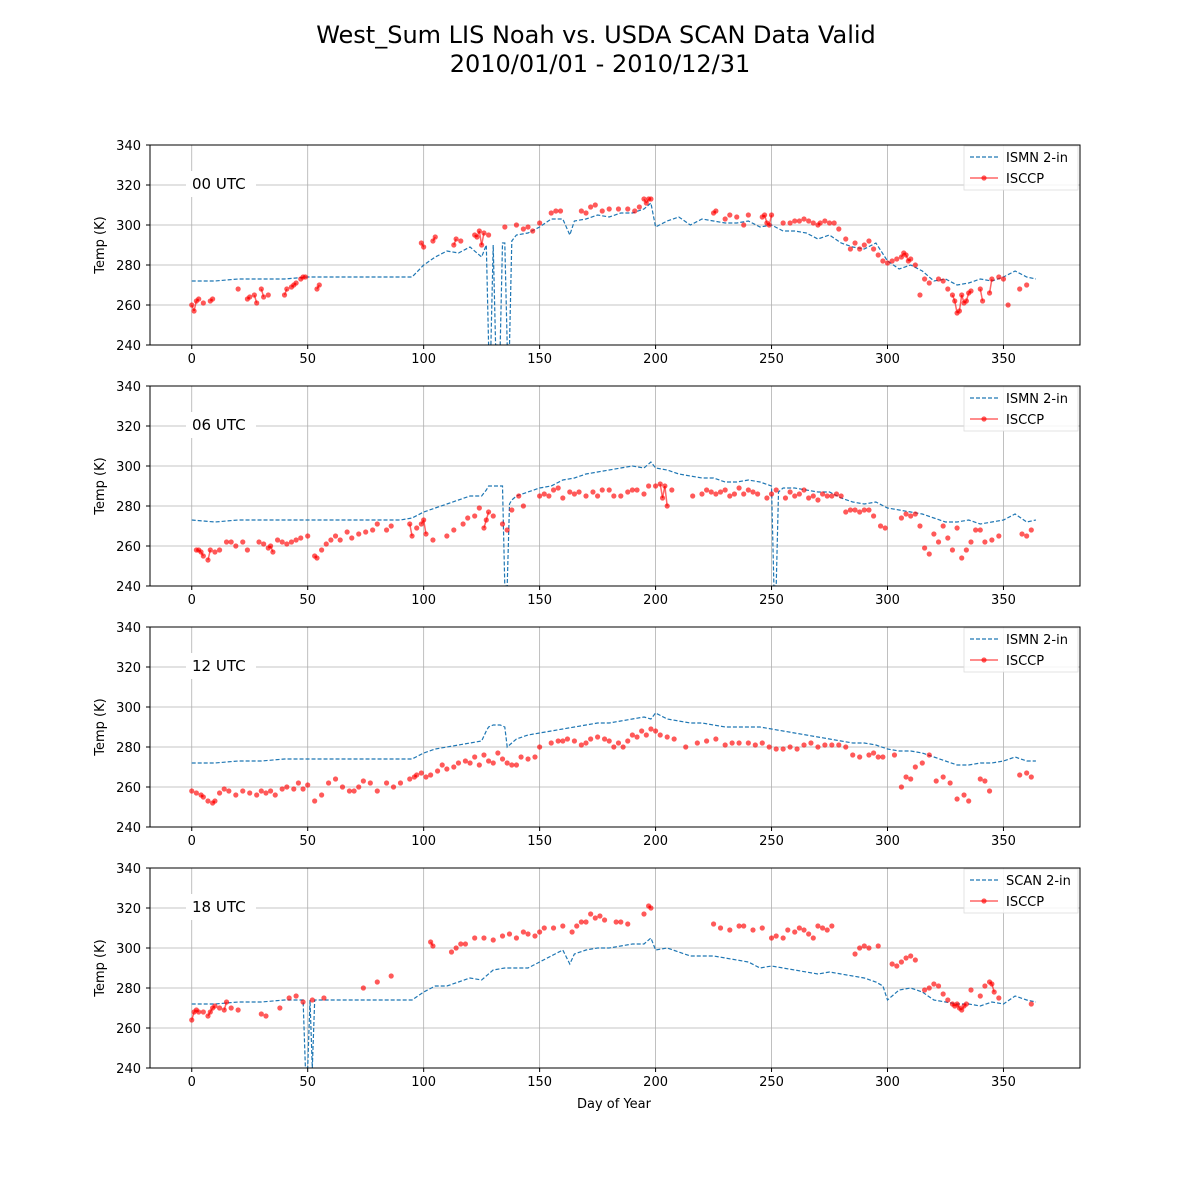  What do you see at coordinates (221, 907) in the screenshot?
I see `annotation-background` at bounding box center [221, 907].